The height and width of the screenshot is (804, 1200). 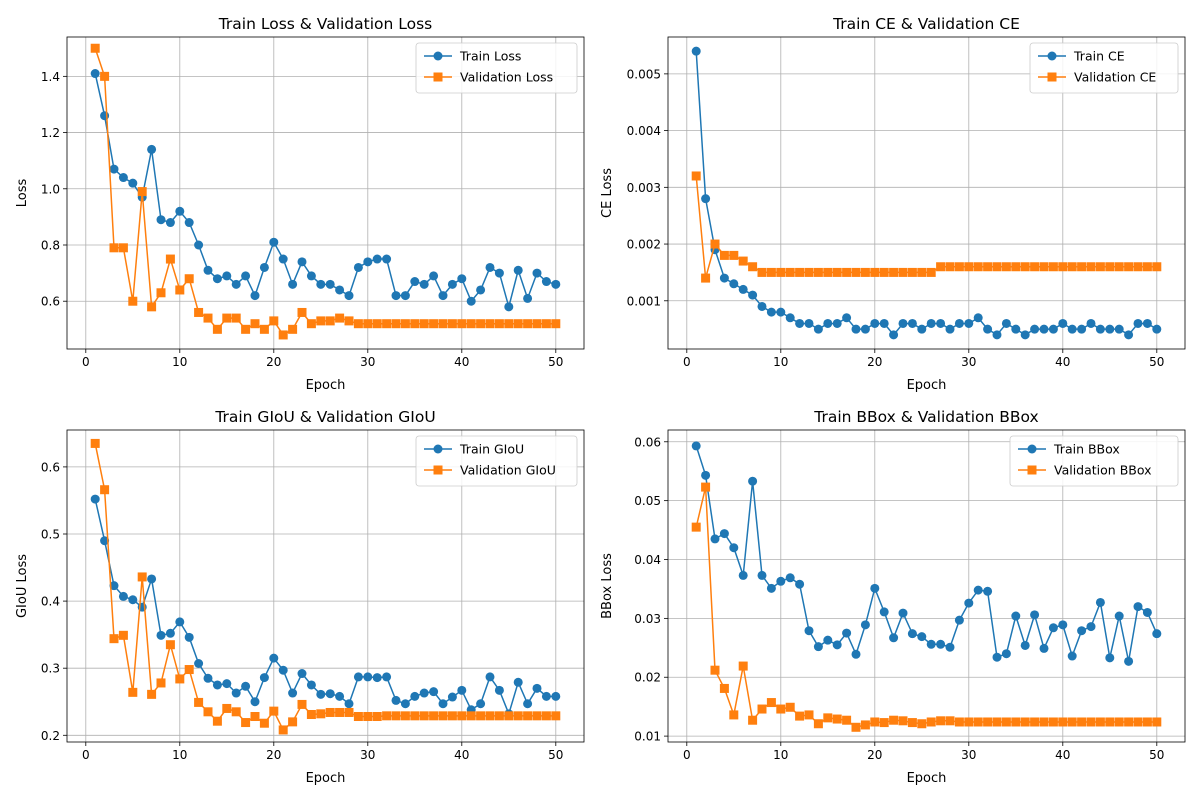 I want to click on legend-label: Validation BBox, so click(x=1103, y=470).